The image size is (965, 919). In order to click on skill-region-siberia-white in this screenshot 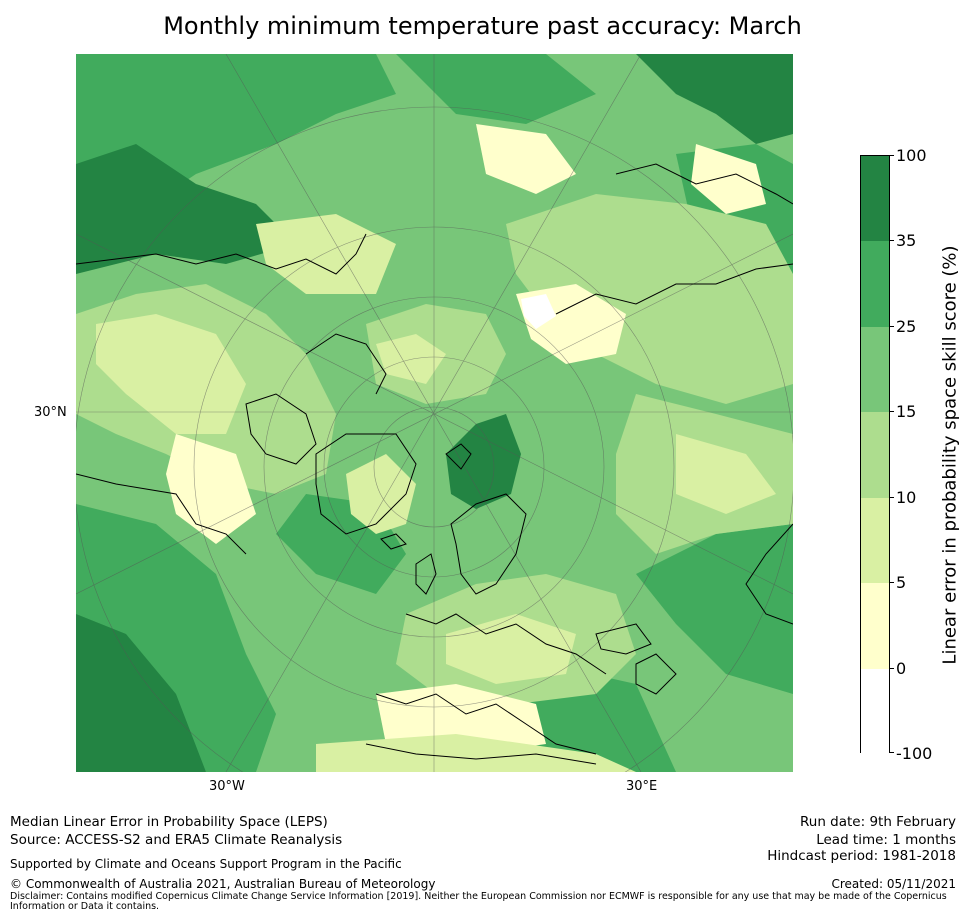, I will do `click(538, 311)`.